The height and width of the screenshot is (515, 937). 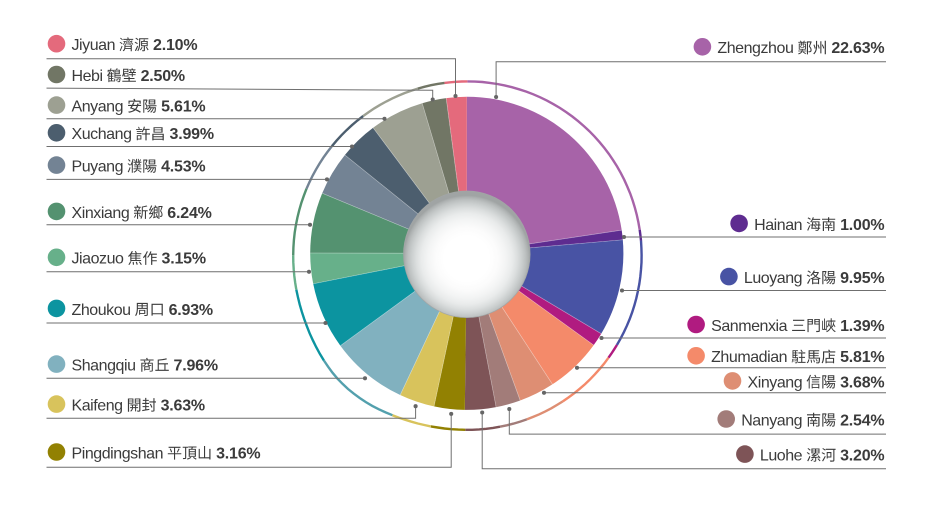 I want to click on svg-text: Xuchang, so click(x=102, y=134).